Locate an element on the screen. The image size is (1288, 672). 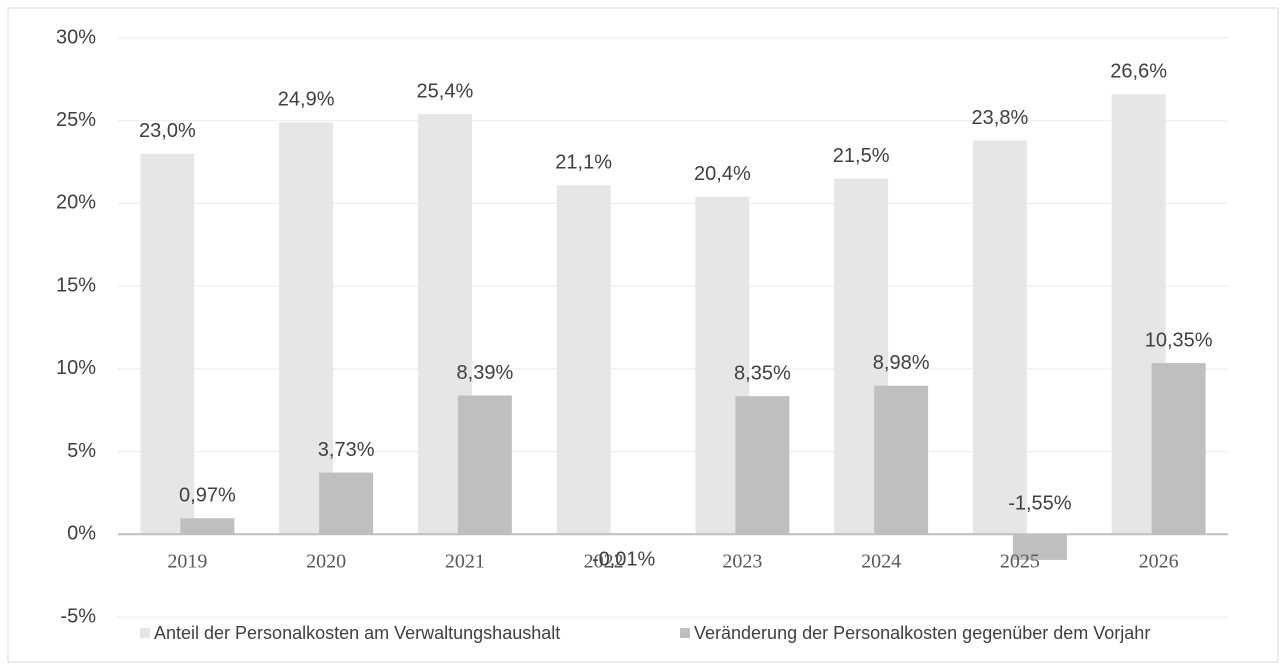
x-tick-label: 2026 is located at coordinates (1159, 562).